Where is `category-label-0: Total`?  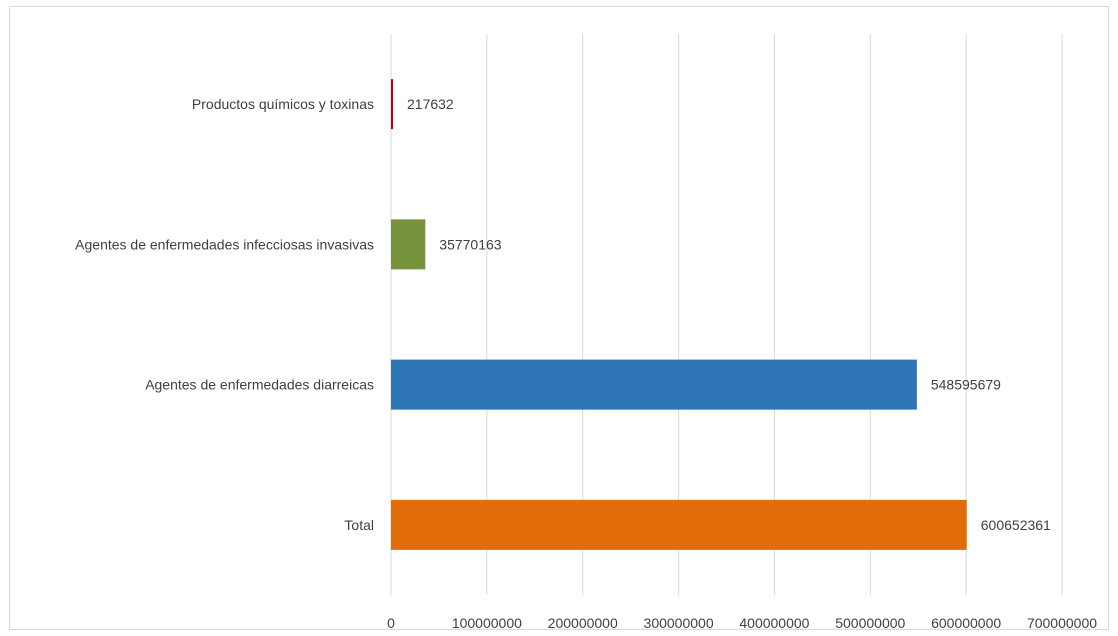
category-label-0: Total is located at coordinates (359, 525).